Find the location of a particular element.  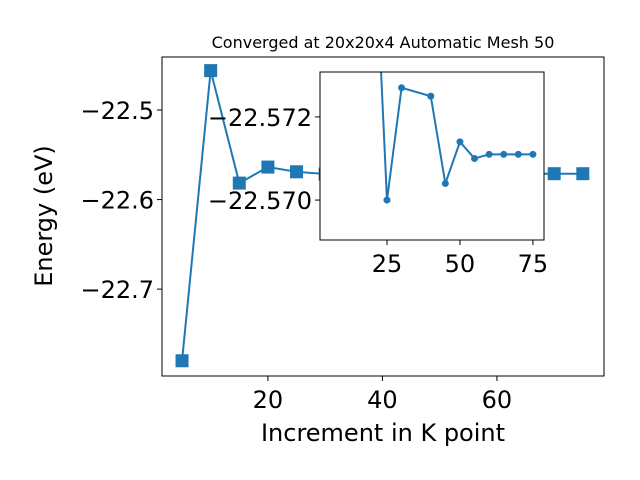

y-tick-label: −22.5 is located at coordinates (117, 111).